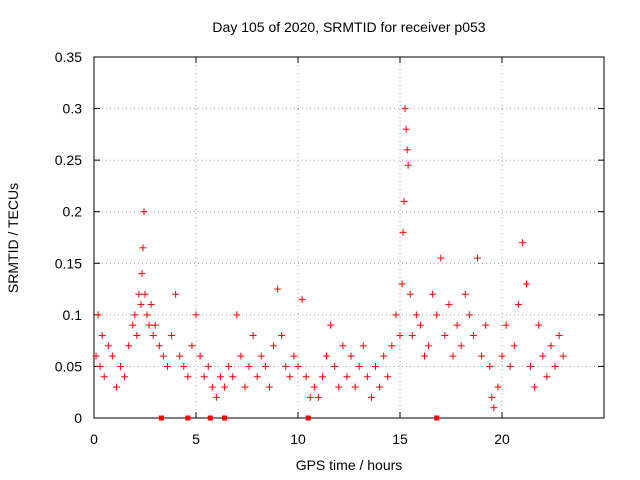 The height and width of the screenshot is (480, 640). I want to click on y-tick-label: 0.1, so click(73, 315).